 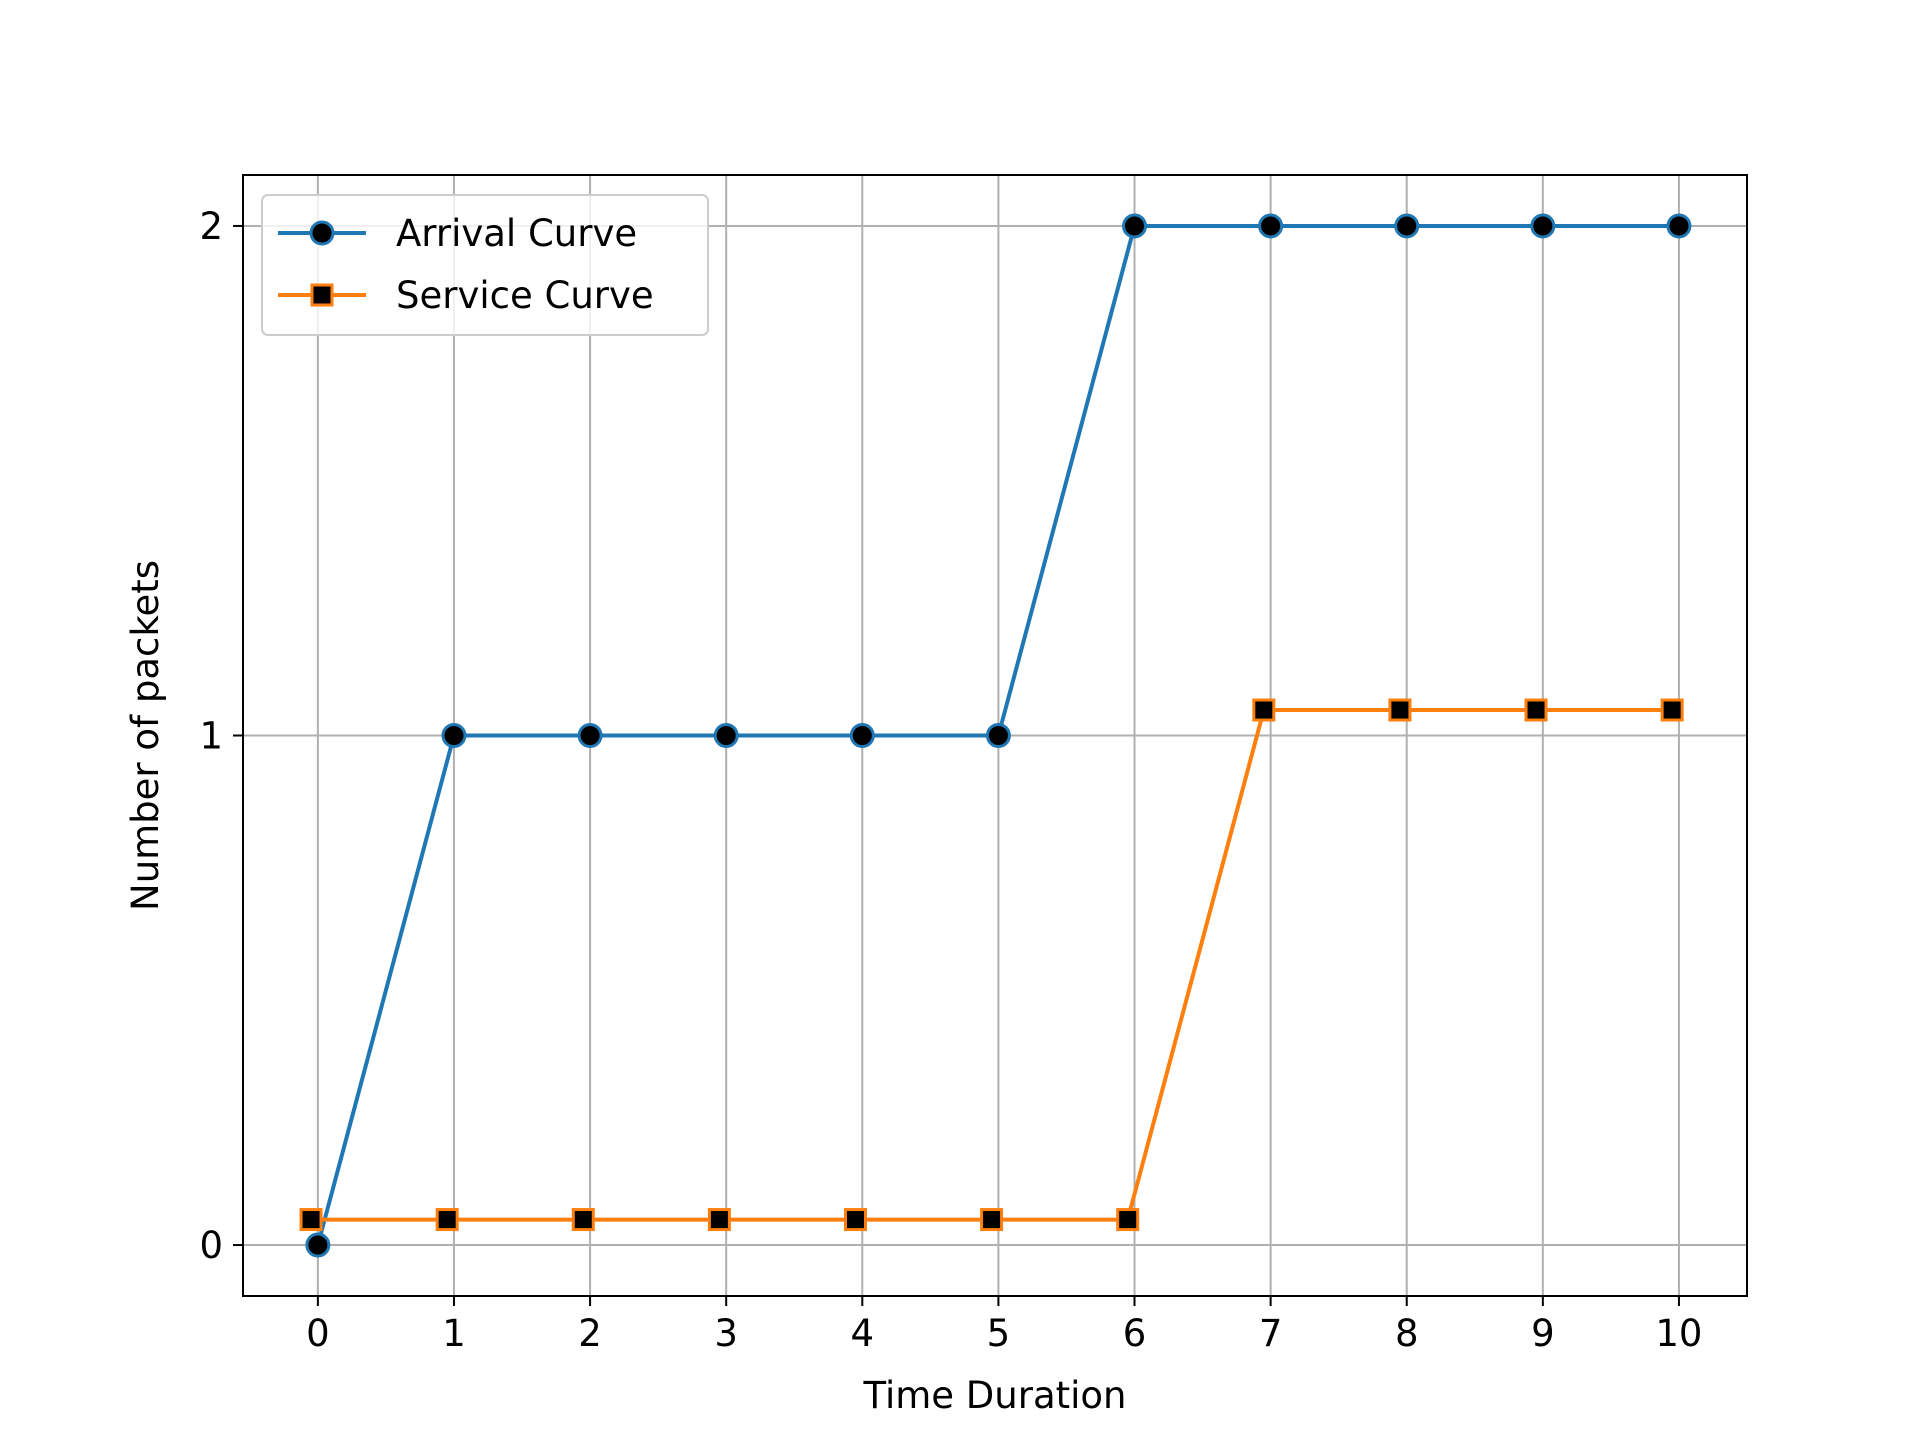 I want to click on y-tick-label: 2, so click(x=211, y=226).